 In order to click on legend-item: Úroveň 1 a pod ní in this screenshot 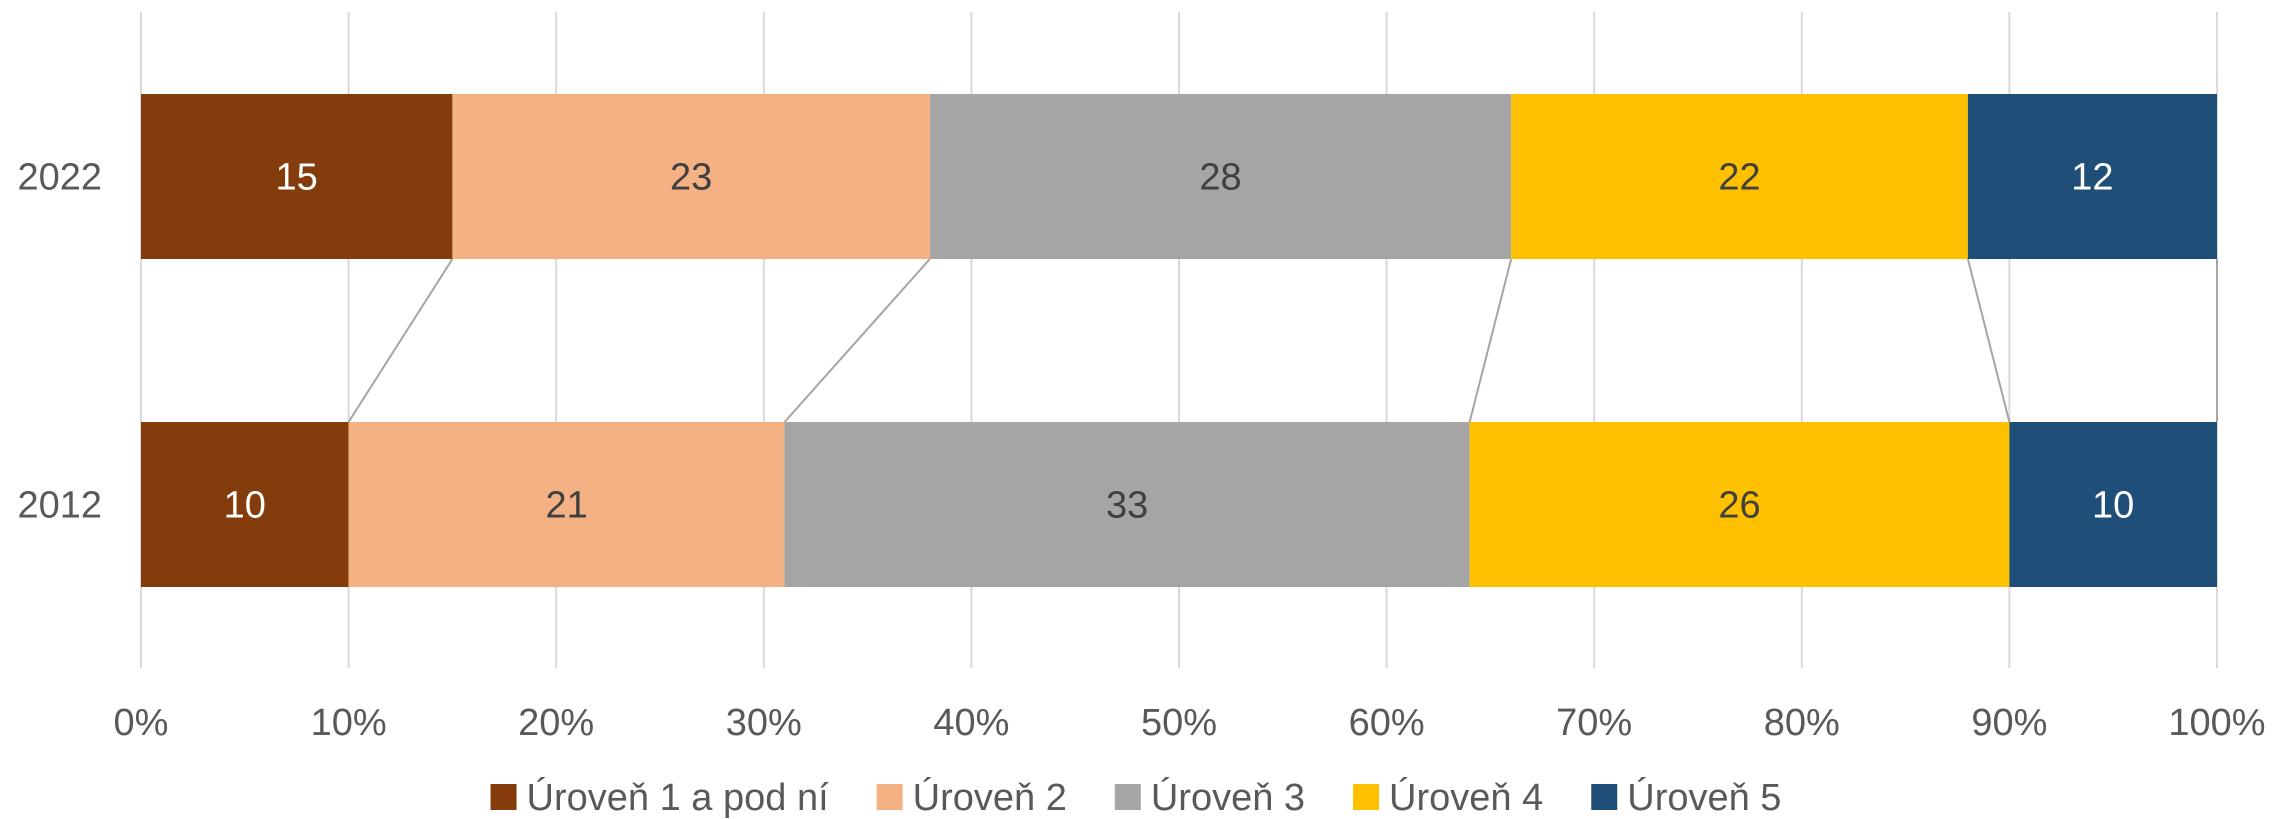, I will do `click(660, 797)`.